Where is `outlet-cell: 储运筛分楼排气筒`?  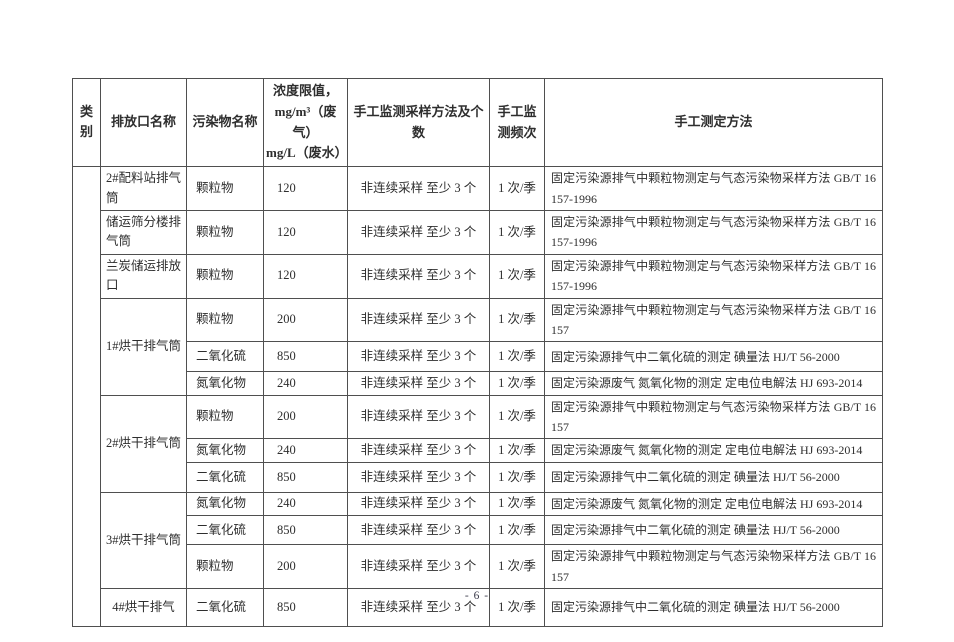 outlet-cell: 储运筛分楼排气筒 is located at coordinates (143, 232).